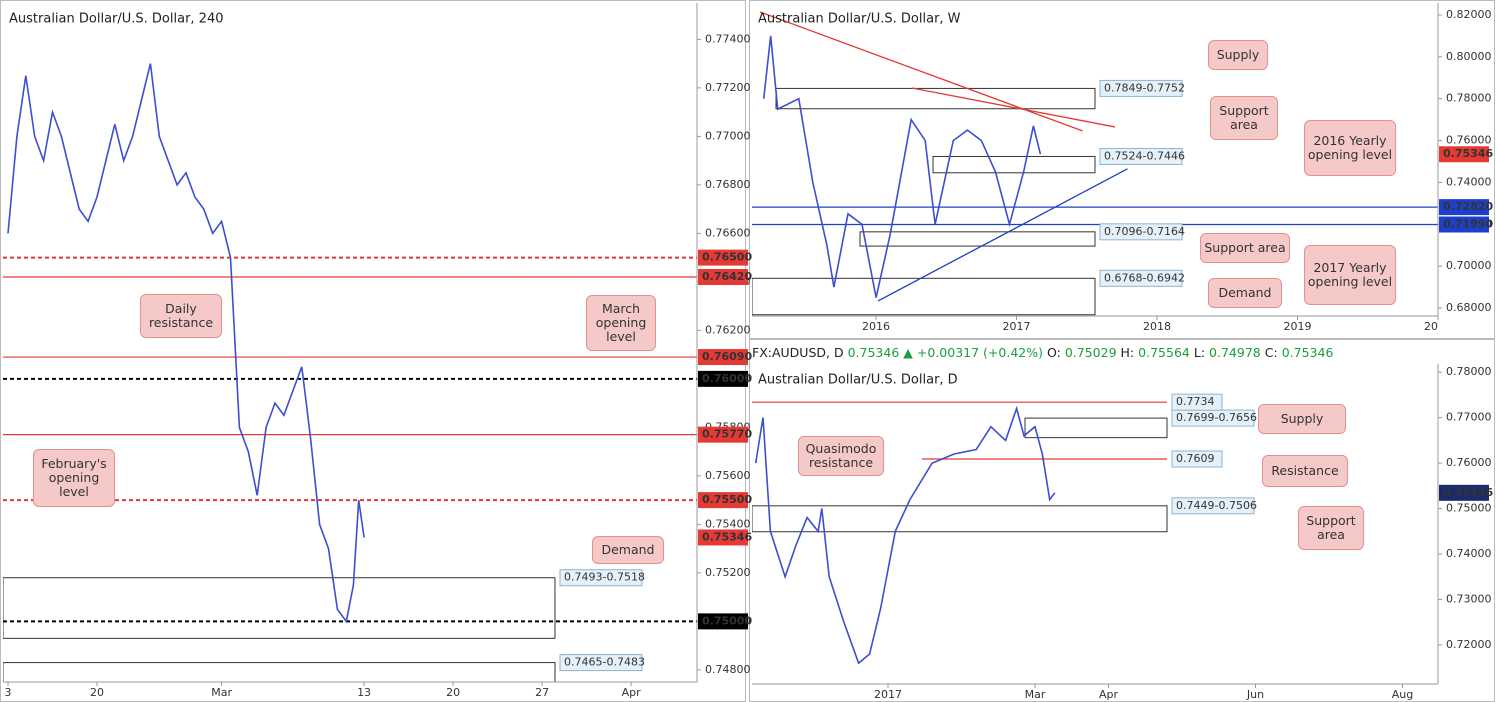 This screenshot has height=702, width=1496. I want to click on callout: Resistance, so click(1305, 471).